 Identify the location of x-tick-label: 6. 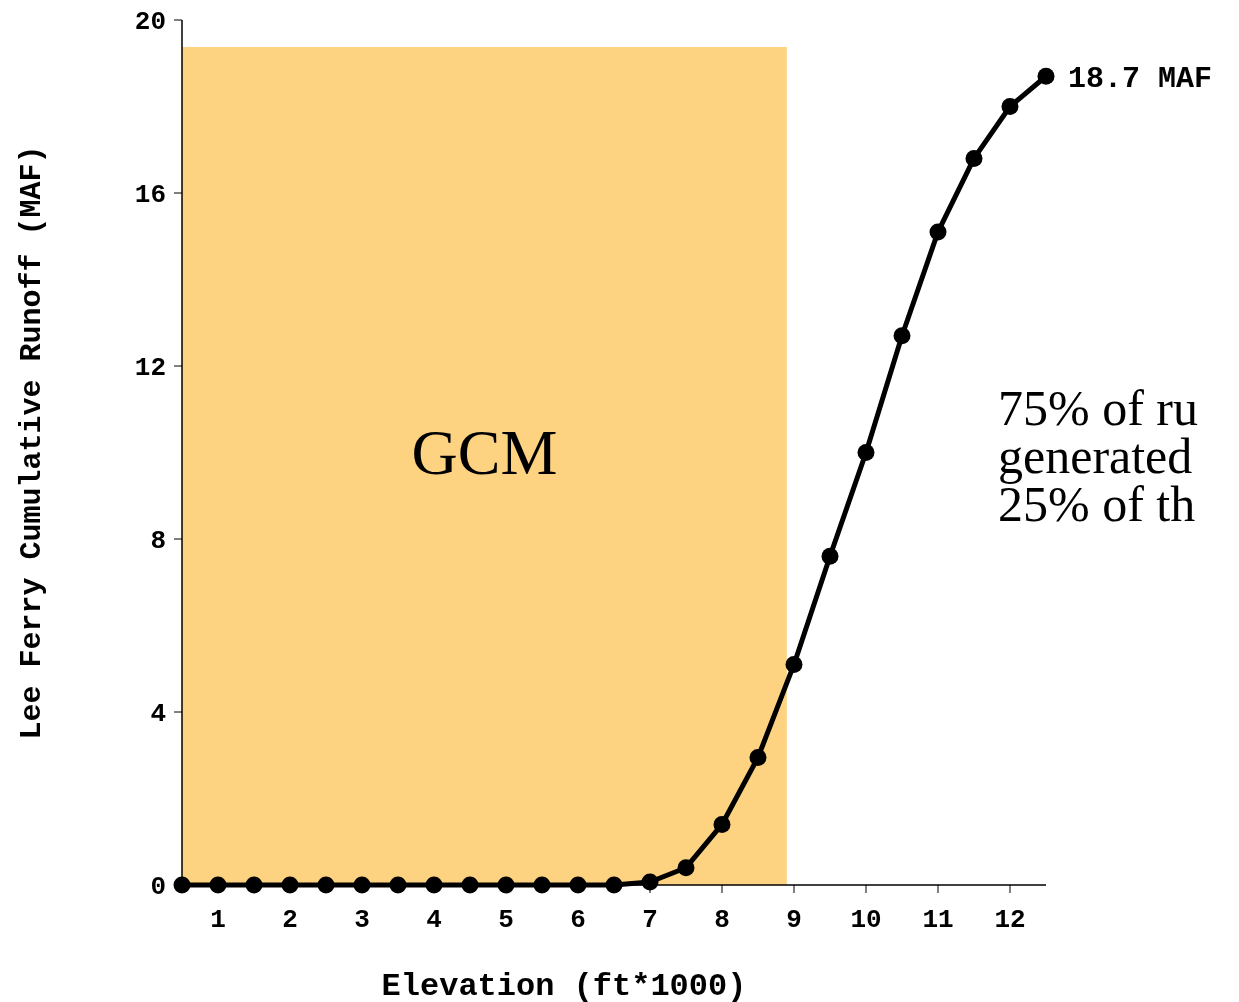
(578, 920).